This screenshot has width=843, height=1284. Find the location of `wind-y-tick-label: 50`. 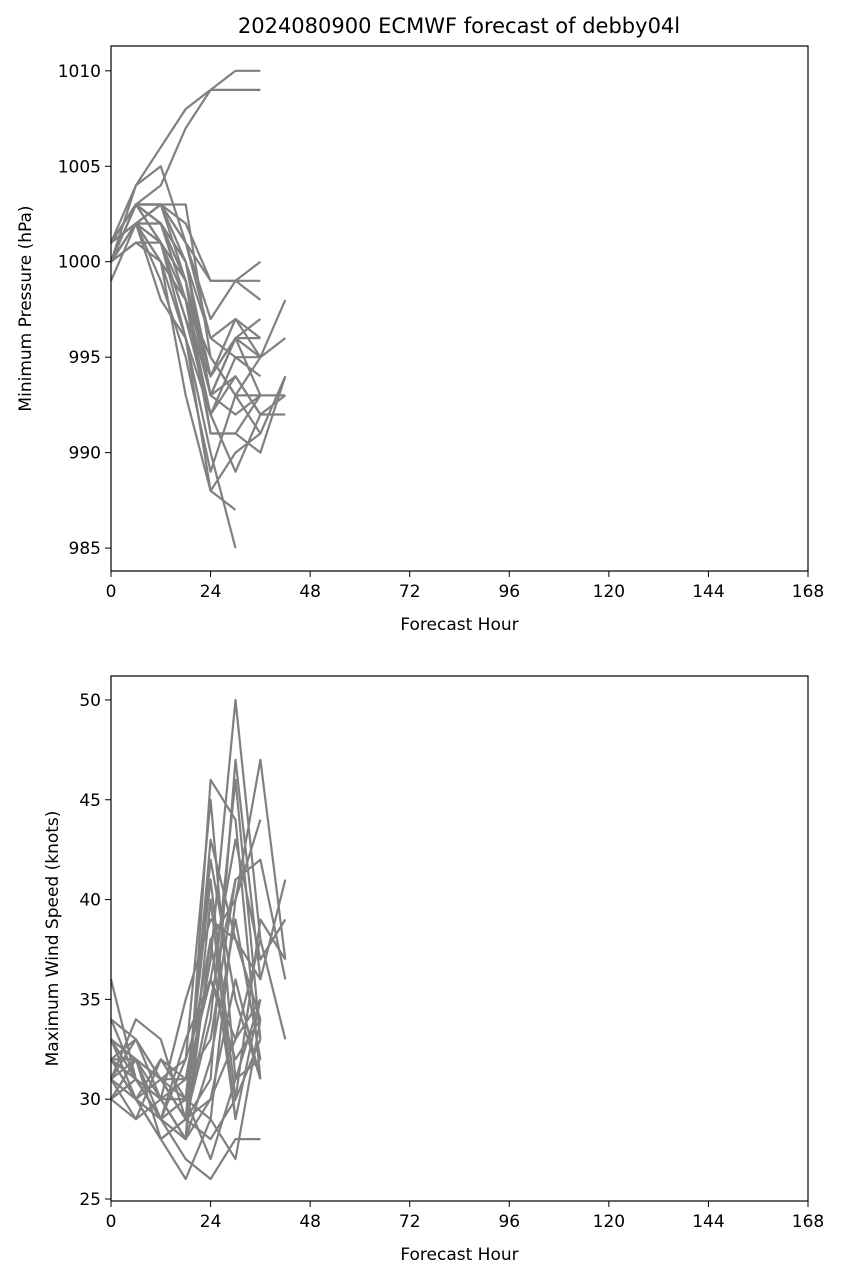

wind-y-tick-label: 50 is located at coordinates (90, 701).